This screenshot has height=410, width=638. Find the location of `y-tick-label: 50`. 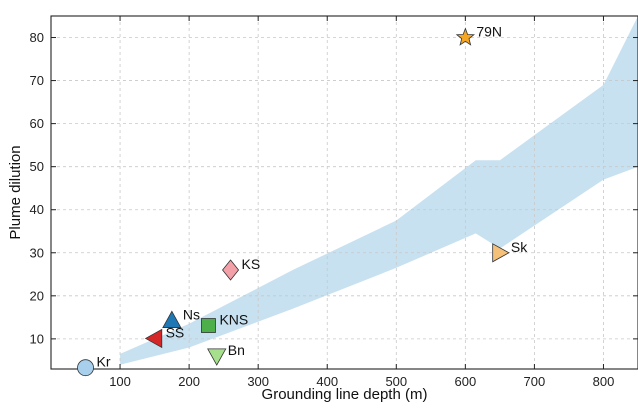

y-tick-label: 50 is located at coordinates (37, 166).